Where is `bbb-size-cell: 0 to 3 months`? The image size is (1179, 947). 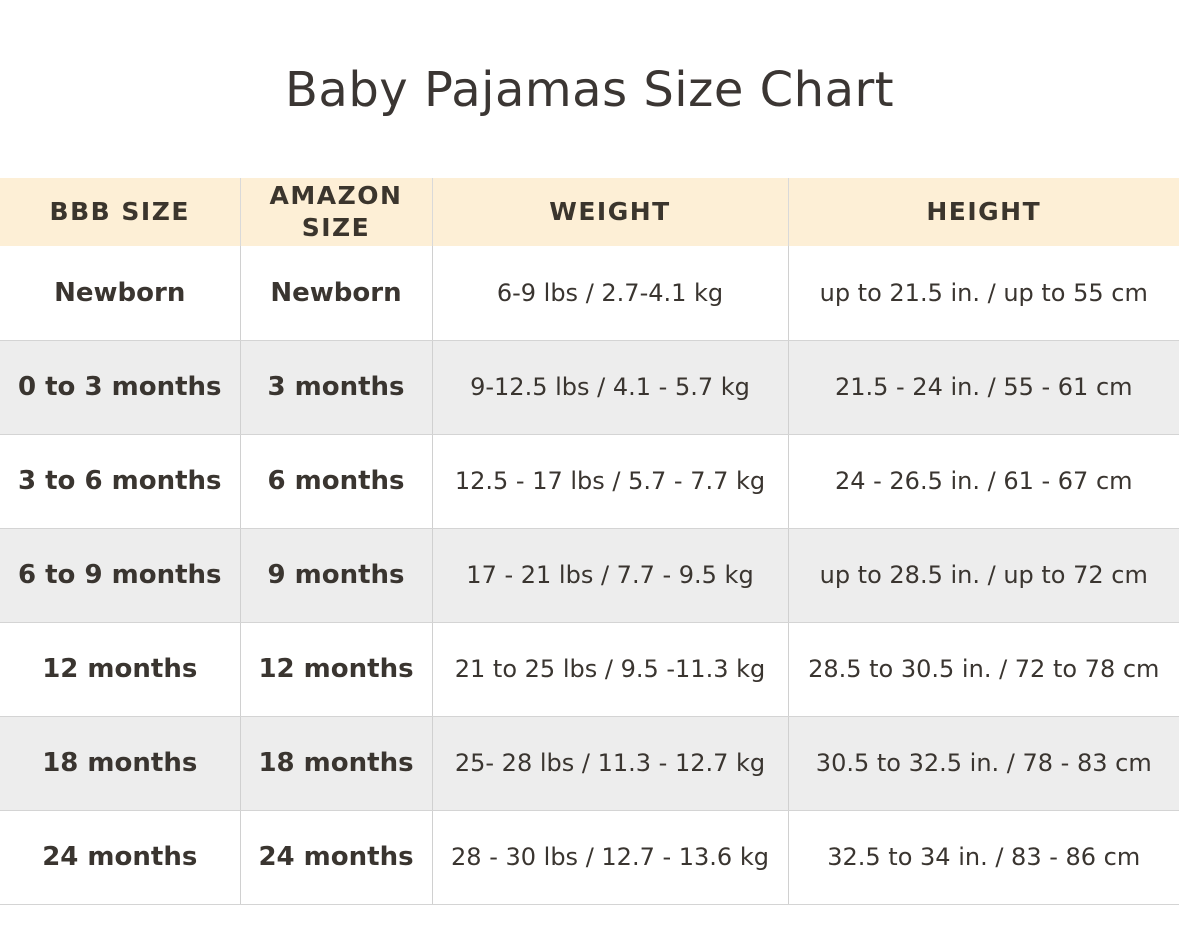 bbb-size-cell: 0 to 3 months is located at coordinates (120, 387).